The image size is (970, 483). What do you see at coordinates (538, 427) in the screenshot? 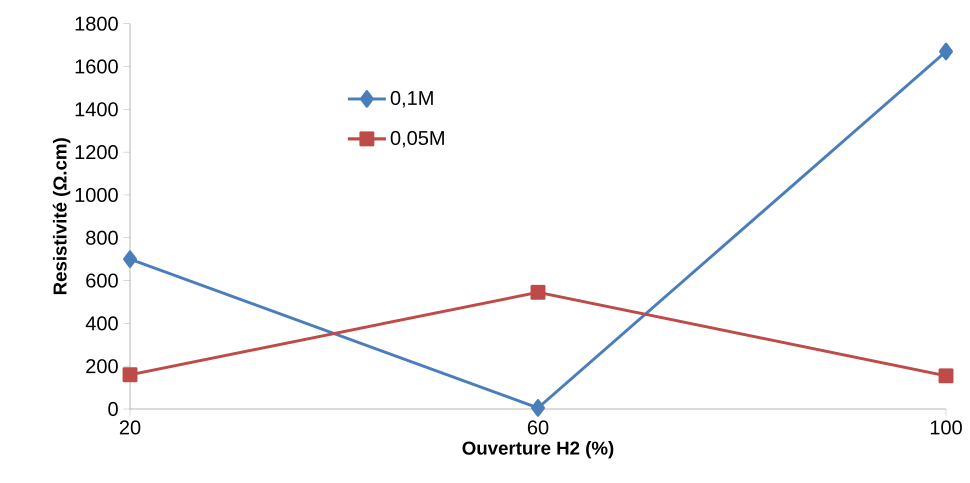
I see `x-tick-label: 60` at bounding box center [538, 427].